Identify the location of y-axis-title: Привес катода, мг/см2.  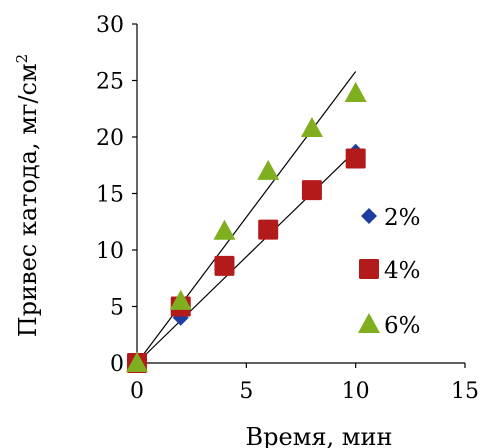
(27, 195).